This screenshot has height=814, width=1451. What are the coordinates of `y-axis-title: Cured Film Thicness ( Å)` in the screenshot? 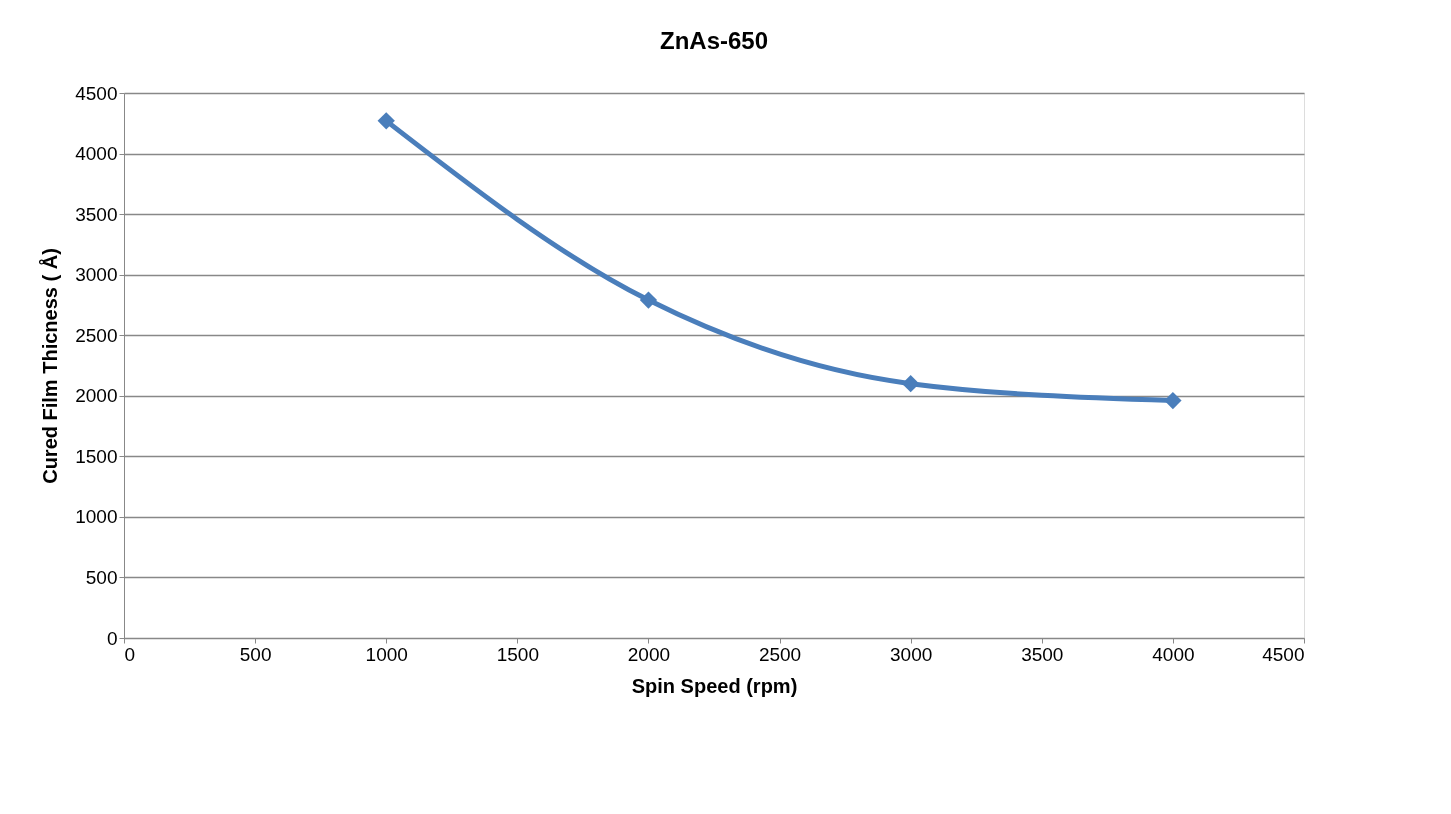 It's located at (50, 366).